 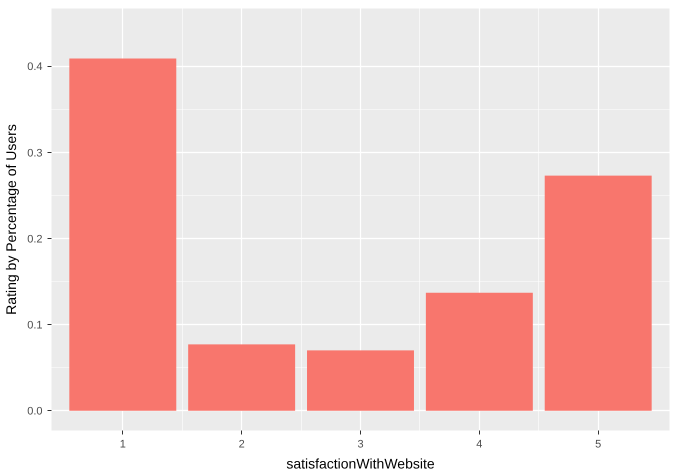 I want to click on x-tick-label: 5, so click(x=598, y=444).